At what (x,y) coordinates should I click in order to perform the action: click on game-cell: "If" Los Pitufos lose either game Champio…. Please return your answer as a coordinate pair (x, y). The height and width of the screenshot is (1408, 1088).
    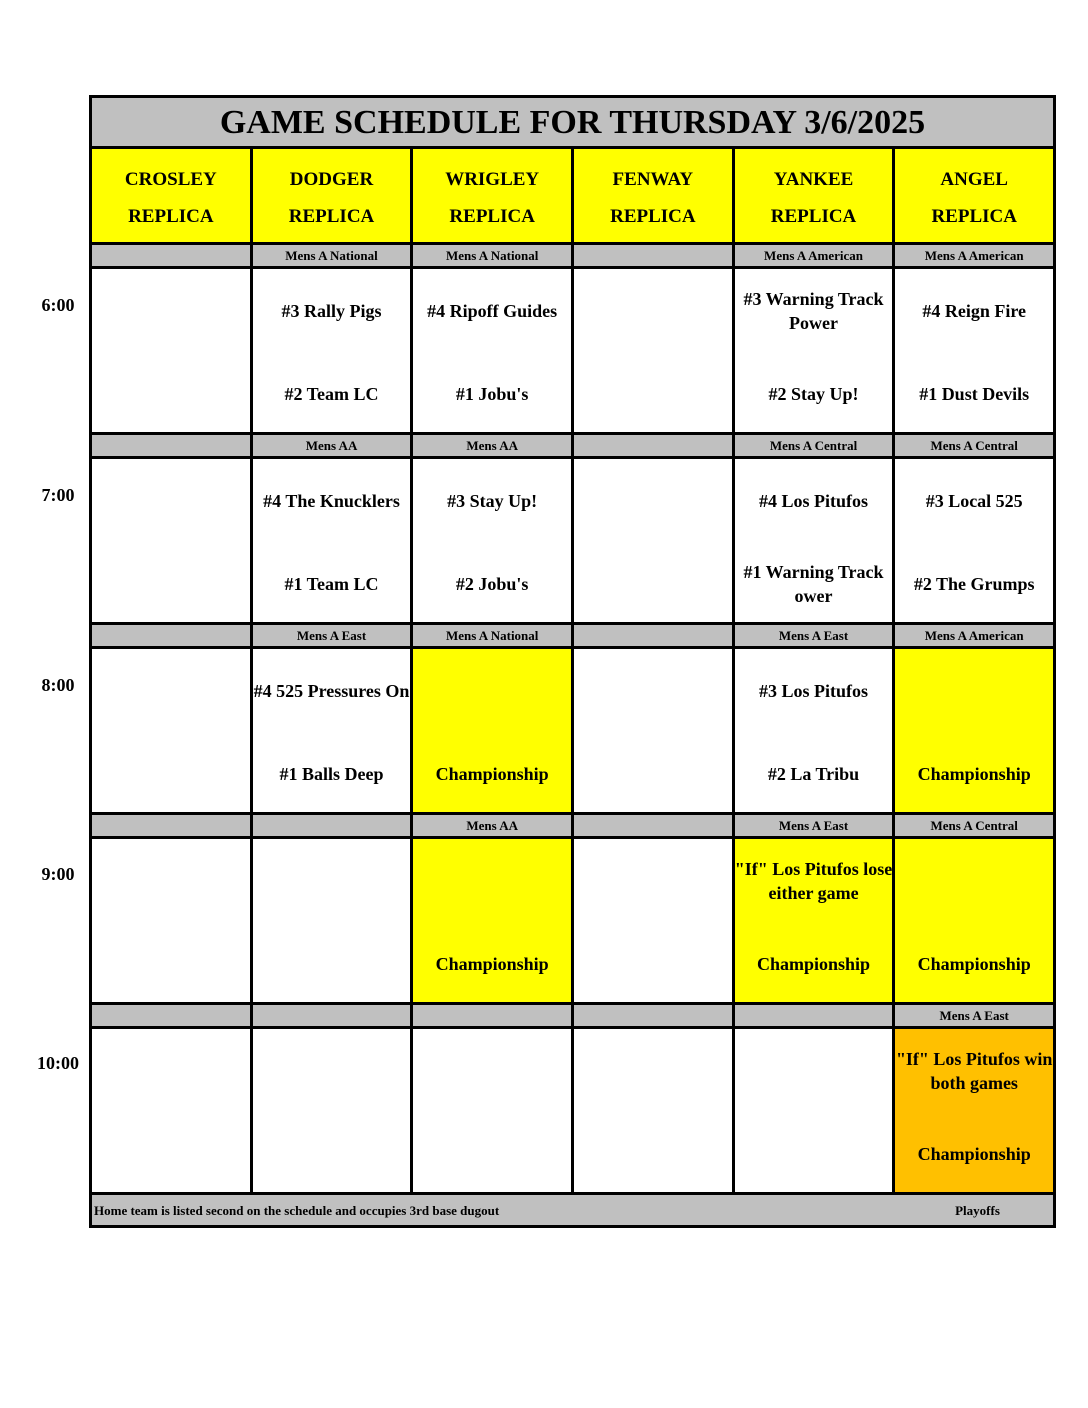
    Looking at the image, I should click on (813, 920).